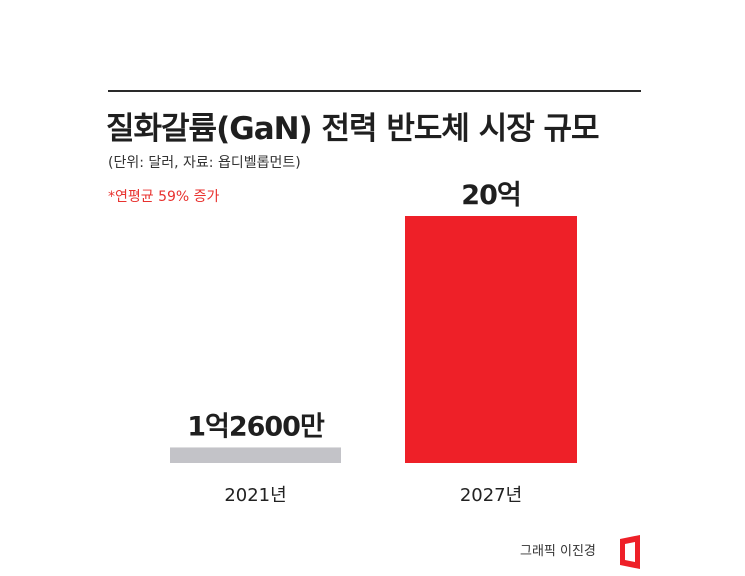  I want to click on category-label-0: 2021년, so click(255, 495).